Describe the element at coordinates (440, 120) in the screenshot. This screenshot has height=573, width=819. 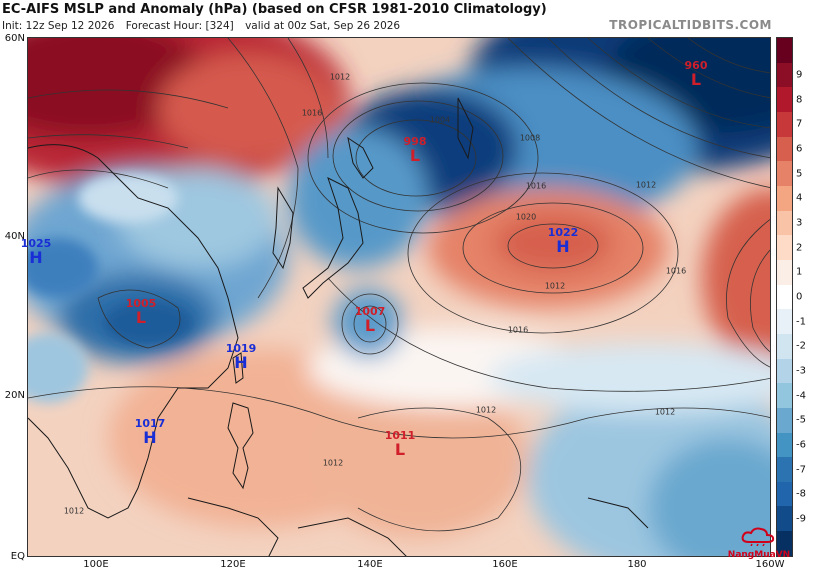
I see `isobar-label: 1004` at that location.